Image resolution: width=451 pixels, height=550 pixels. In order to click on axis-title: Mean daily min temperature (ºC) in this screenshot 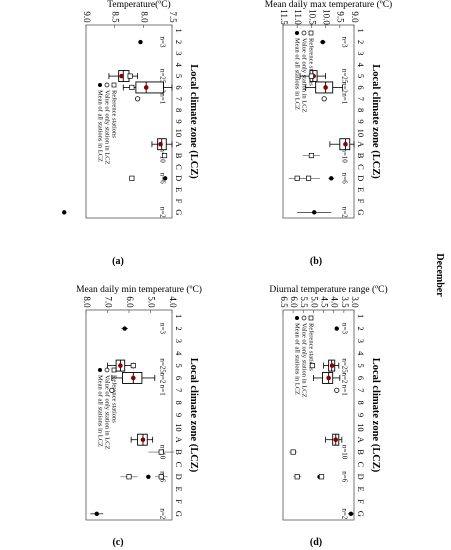, I will do `click(139, 289)`.